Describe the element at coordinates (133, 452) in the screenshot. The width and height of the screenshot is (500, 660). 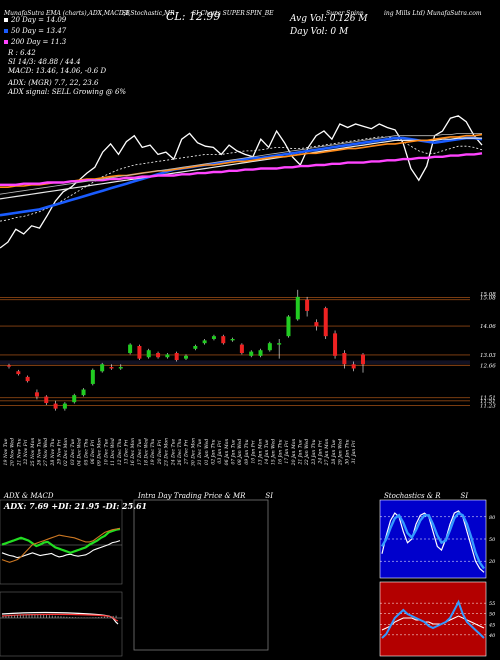
I see `date-tick-label: 16 Dec Mon` at that location.